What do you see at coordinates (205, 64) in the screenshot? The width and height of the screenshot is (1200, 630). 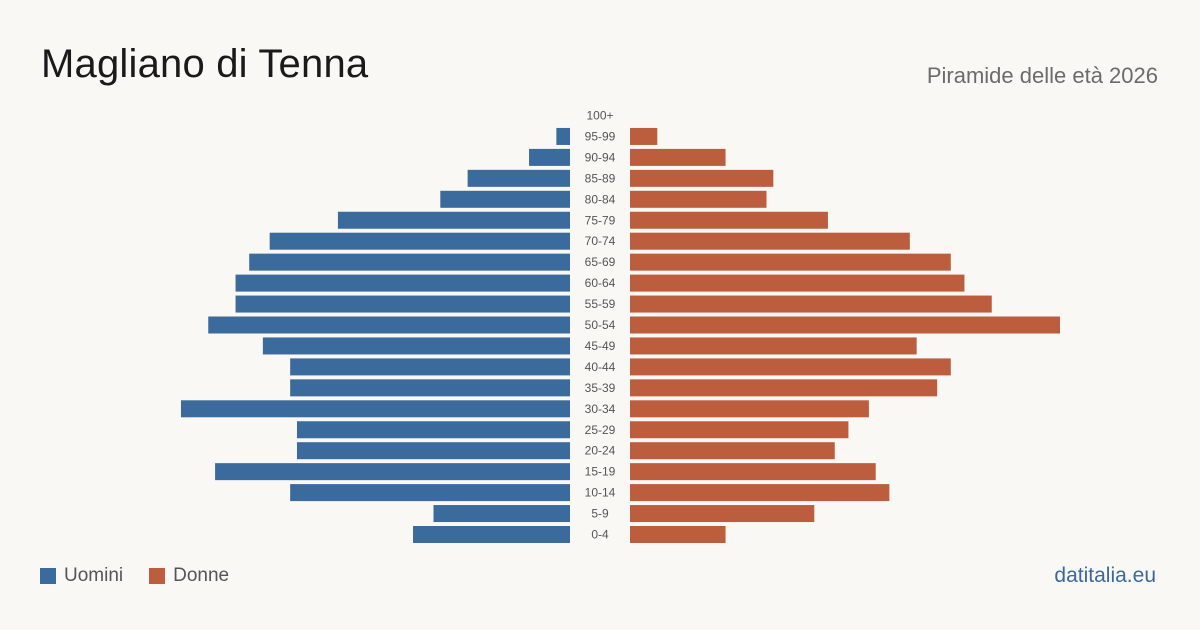 I see `page-title: Magliano di Tenna` at bounding box center [205, 64].